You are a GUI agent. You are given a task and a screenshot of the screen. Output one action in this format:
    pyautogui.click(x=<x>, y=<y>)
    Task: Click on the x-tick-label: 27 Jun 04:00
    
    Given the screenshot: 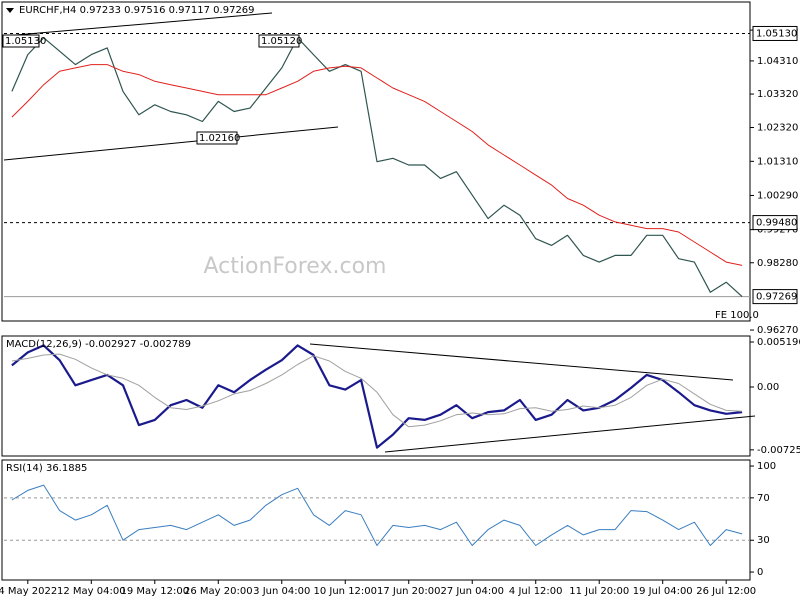 What is the action you would take?
    pyautogui.click(x=472, y=591)
    